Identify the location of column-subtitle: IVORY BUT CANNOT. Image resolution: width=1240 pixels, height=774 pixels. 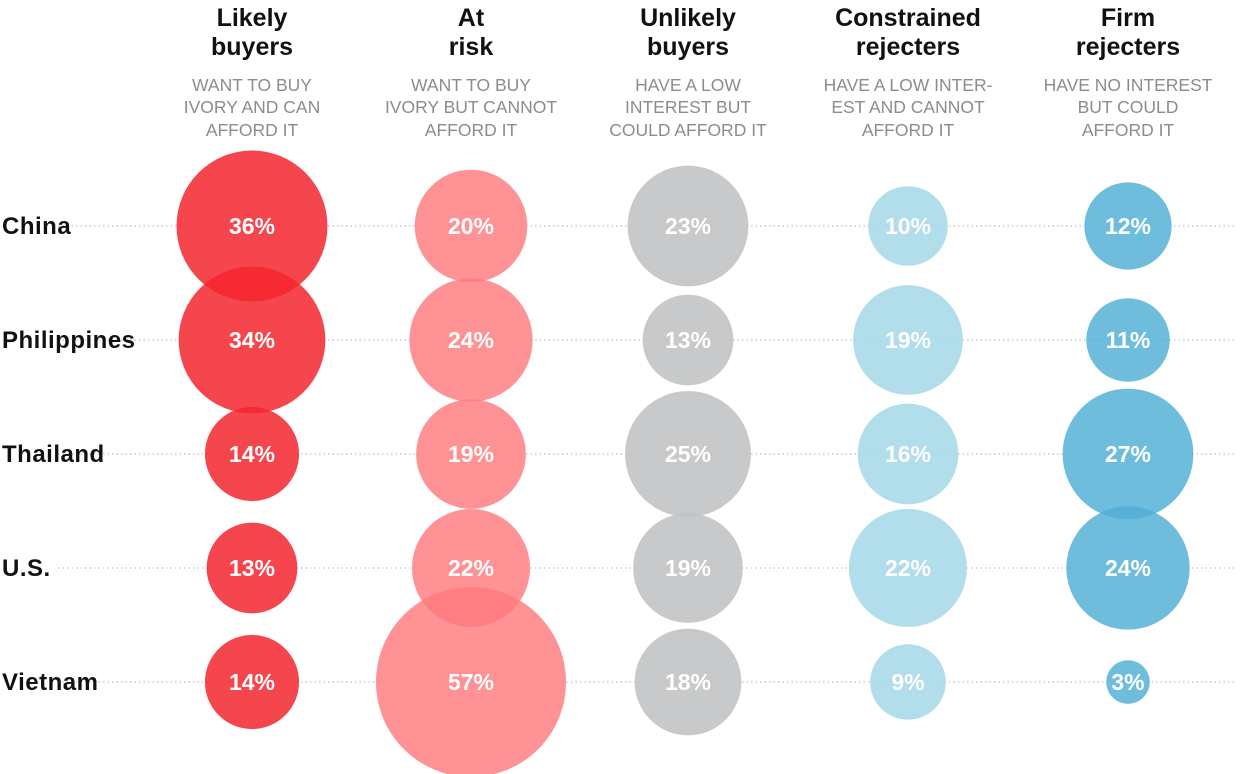
(471, 107).